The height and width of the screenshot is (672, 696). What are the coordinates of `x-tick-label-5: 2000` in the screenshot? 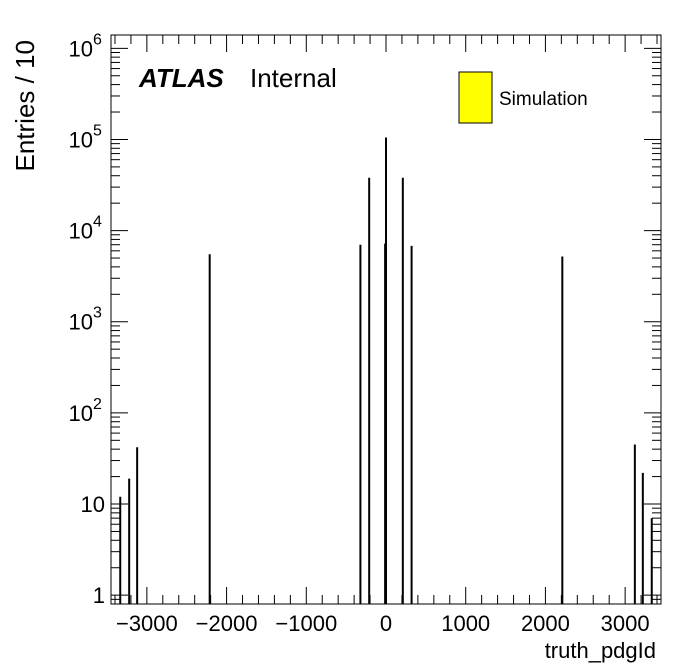 It's located at (545, 623).